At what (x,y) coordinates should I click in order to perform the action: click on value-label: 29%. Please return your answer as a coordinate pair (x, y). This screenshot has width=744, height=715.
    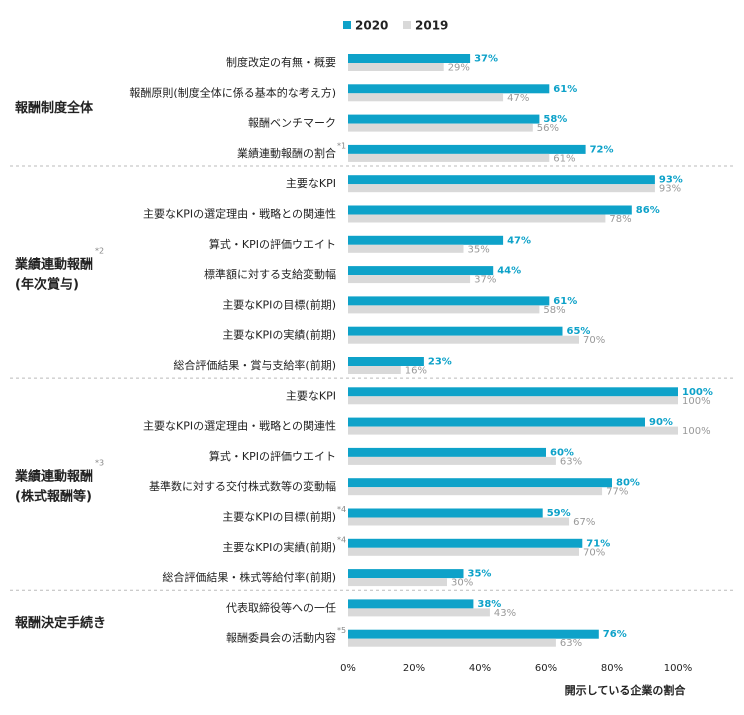
    Looking at the image, I should click on (459, 68).